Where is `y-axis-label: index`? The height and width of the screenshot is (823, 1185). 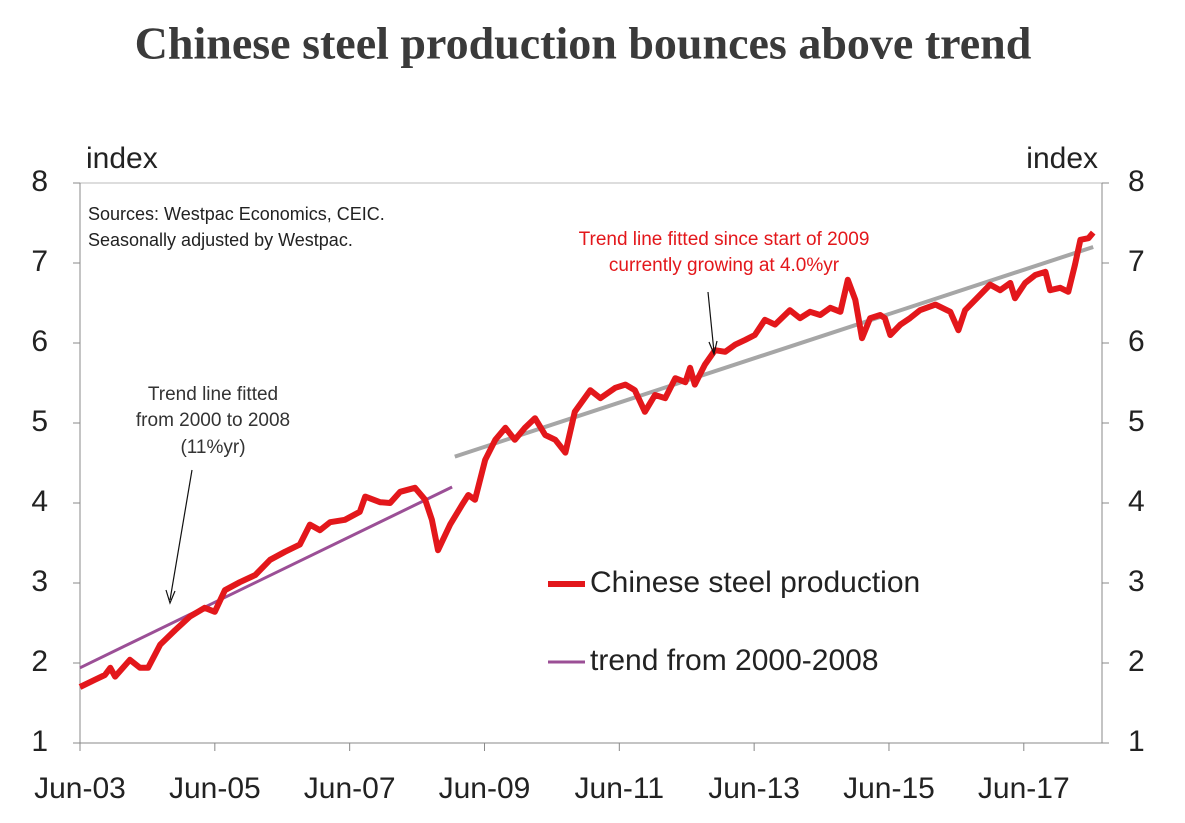 y-axis-label: index is located at coordinates (122, 158).